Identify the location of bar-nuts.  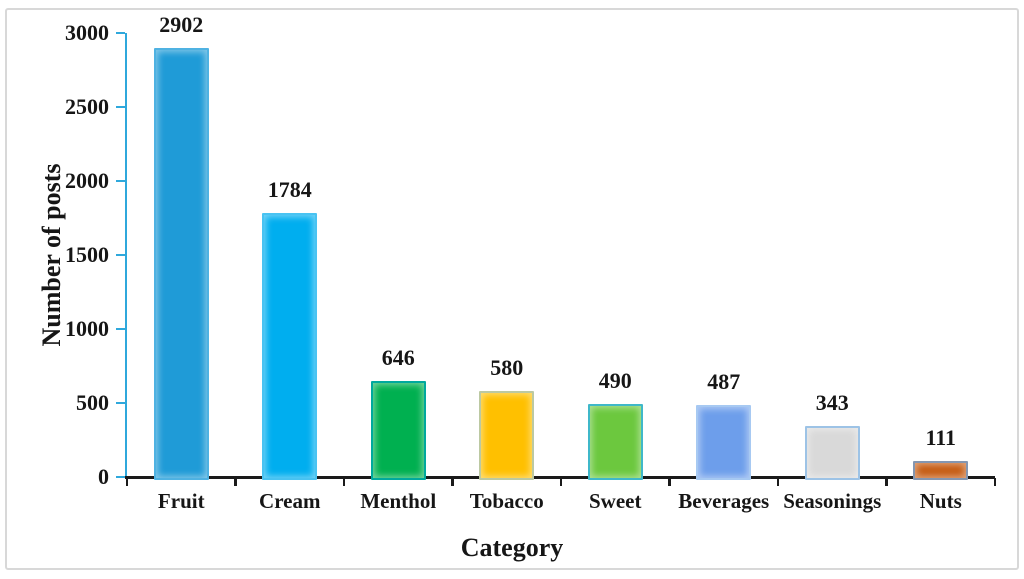
(941, 470).